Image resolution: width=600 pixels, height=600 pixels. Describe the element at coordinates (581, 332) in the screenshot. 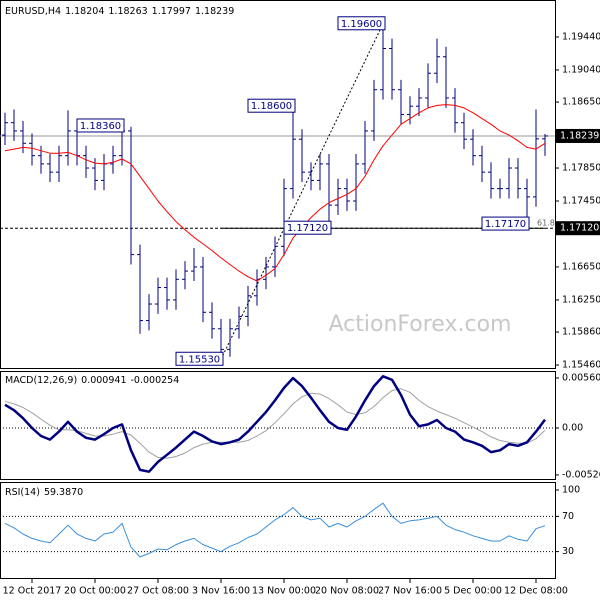

I see `y-tick-label: 1.15860` at that location.